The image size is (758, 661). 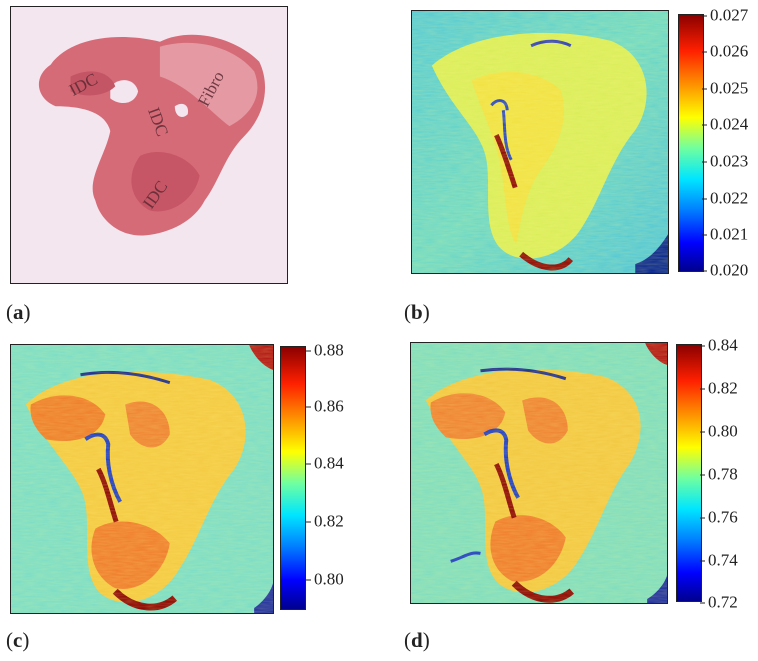 What do you see at coordinates (725, 234) in the screenshot?
I see `tick-b-6: 0.021` at bounding box center [725, 234].